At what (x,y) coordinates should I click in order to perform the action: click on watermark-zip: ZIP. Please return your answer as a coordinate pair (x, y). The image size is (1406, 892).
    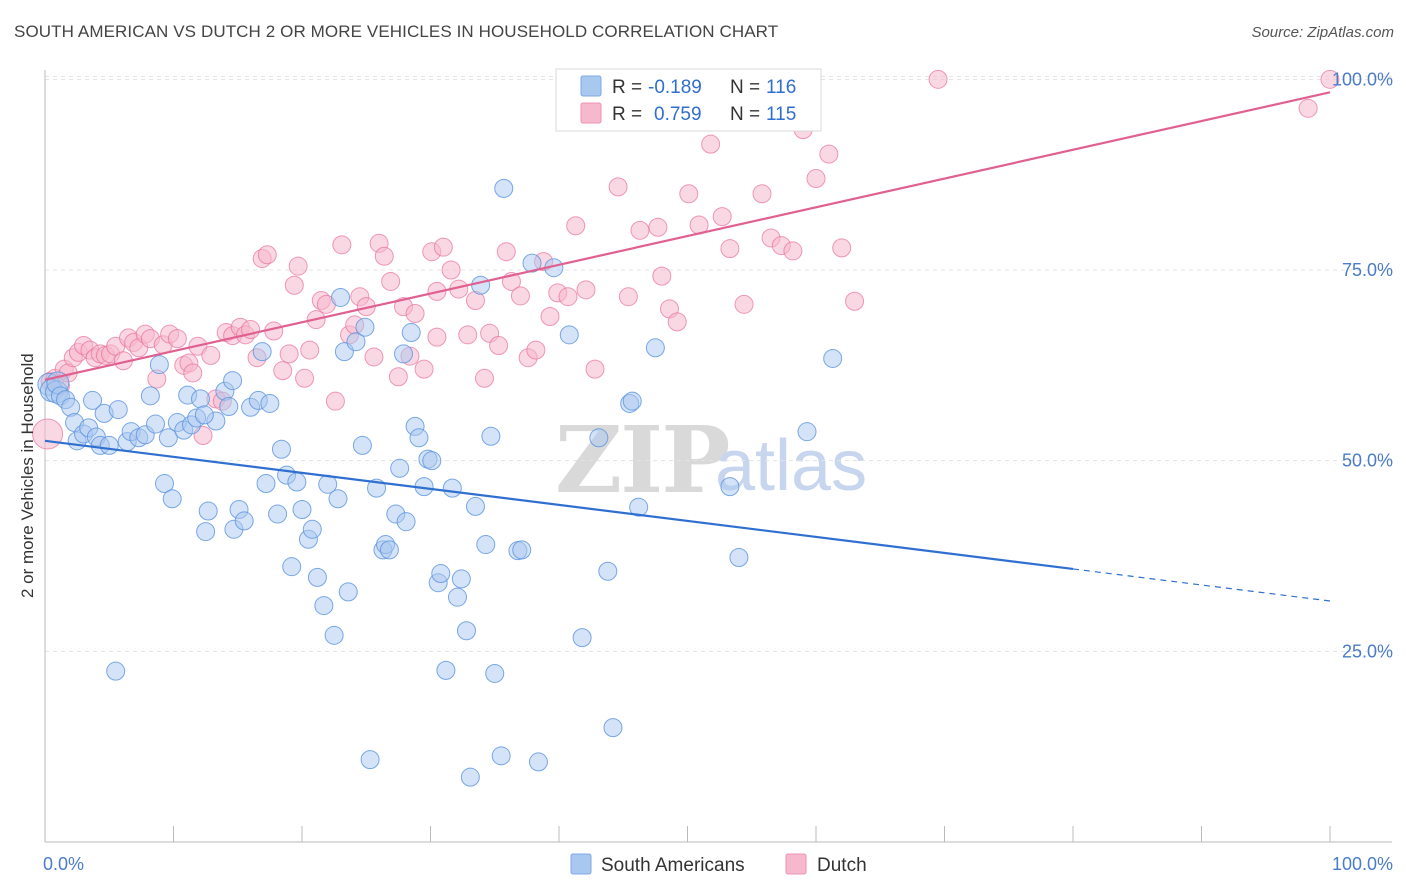
    Looking at the image, I should click on (641, 460).